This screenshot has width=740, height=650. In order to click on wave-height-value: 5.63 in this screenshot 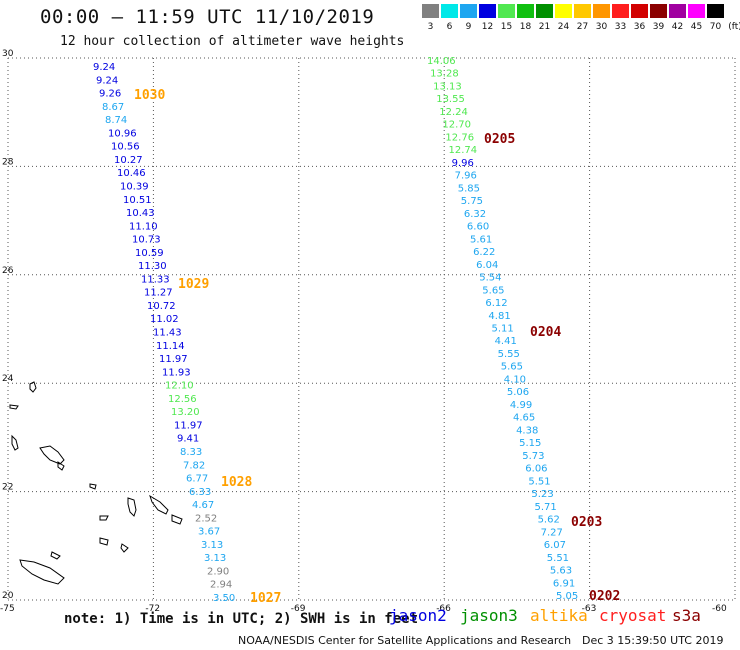, I will do `click(561, 571)`.